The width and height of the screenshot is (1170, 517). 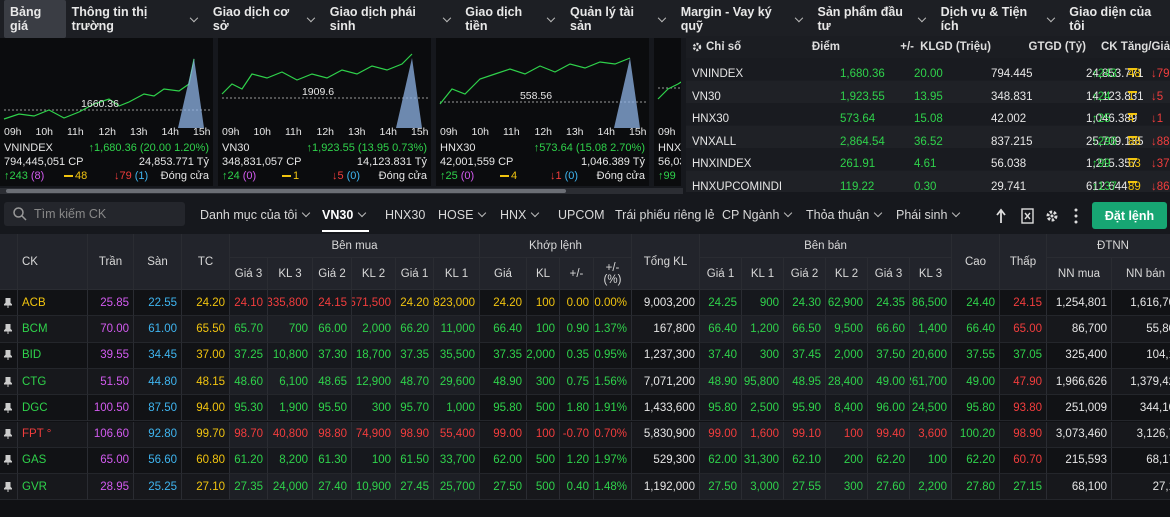 What do you see at coordinates (158, 355) in the screenshot?
I see `board-cell: 34.45` at bounding box center [158, 355].